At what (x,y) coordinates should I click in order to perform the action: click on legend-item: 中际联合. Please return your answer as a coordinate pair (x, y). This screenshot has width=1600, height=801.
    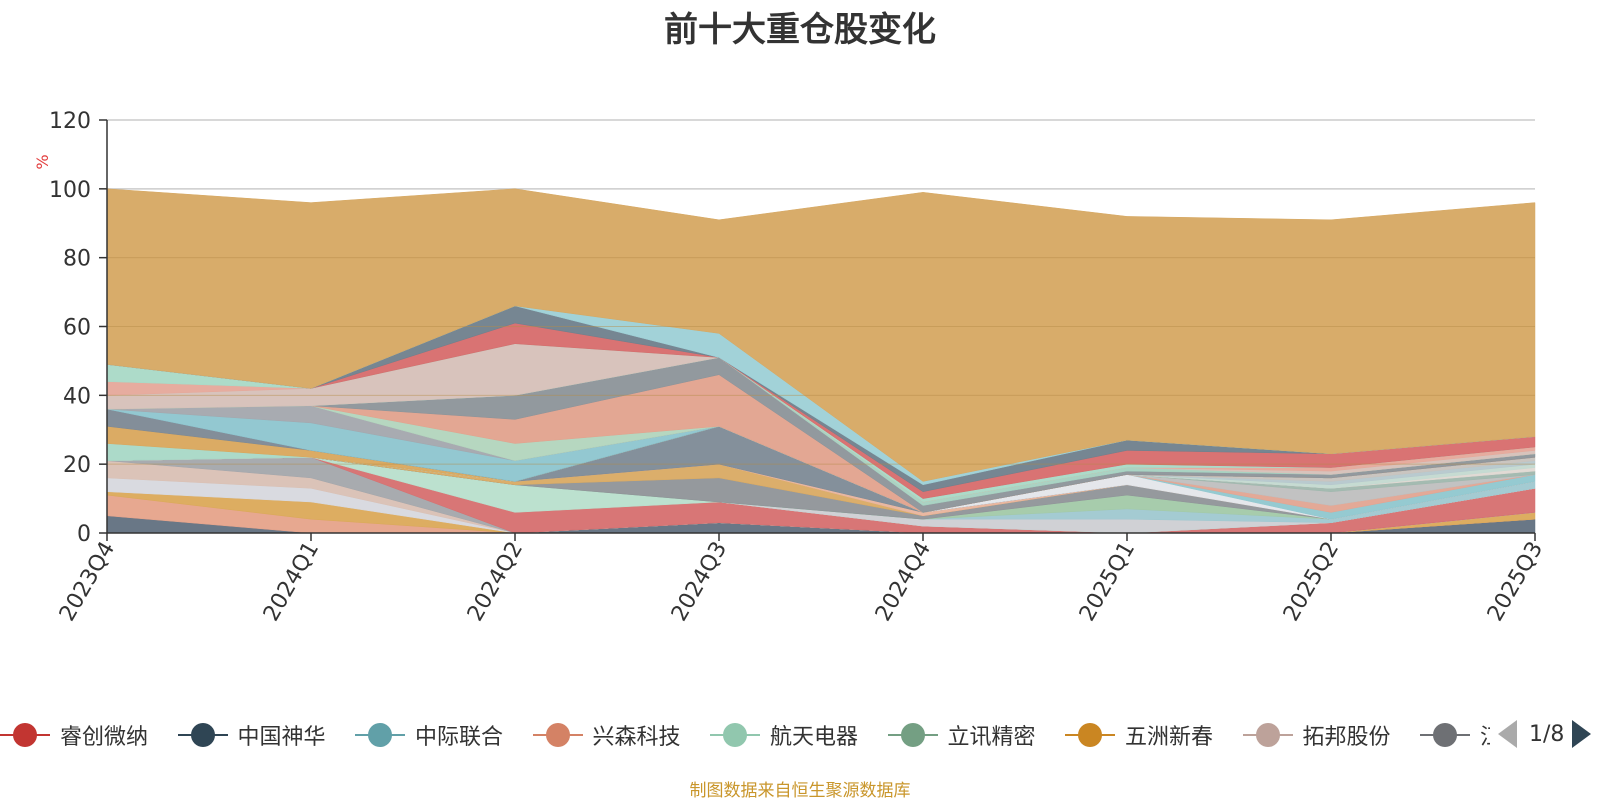
    Looking at the image, I should click on (429, 735).